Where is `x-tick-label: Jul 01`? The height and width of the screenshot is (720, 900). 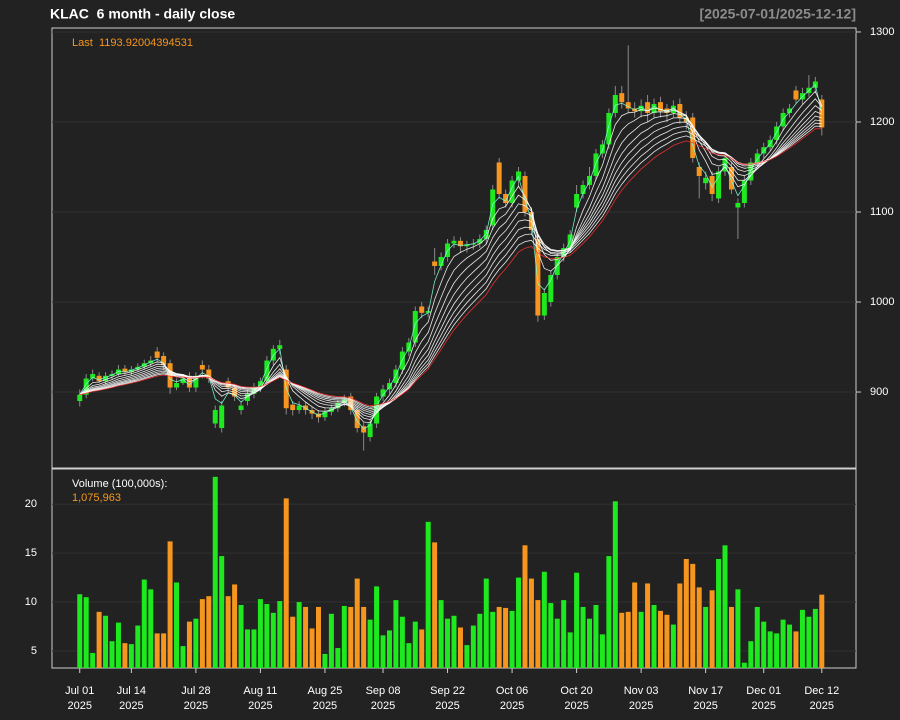
x-tick-label: Jul 01 is located at coordinates (79, 691).